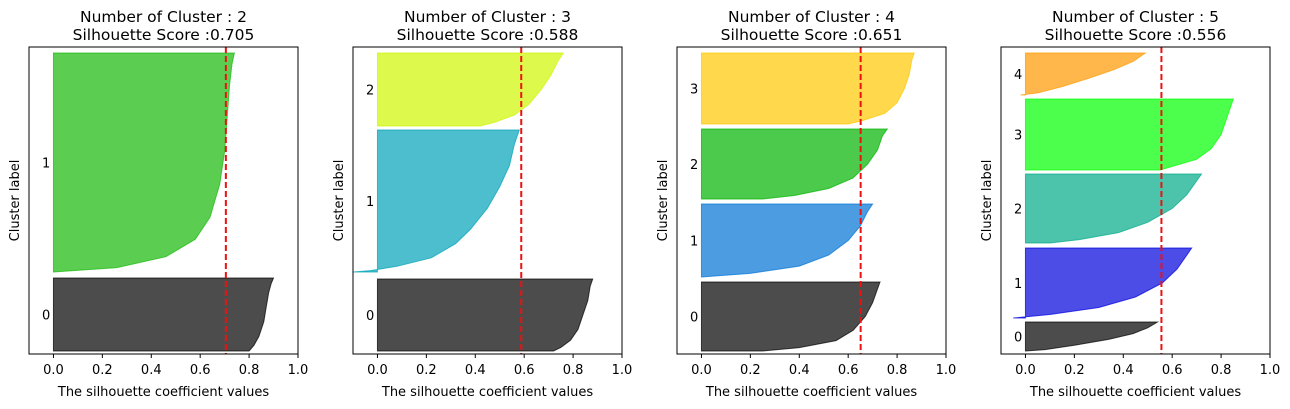 The image size is (1290, 409). I want to click on chart-title-line1: Number of Cluster : 2, so click(163, 17).